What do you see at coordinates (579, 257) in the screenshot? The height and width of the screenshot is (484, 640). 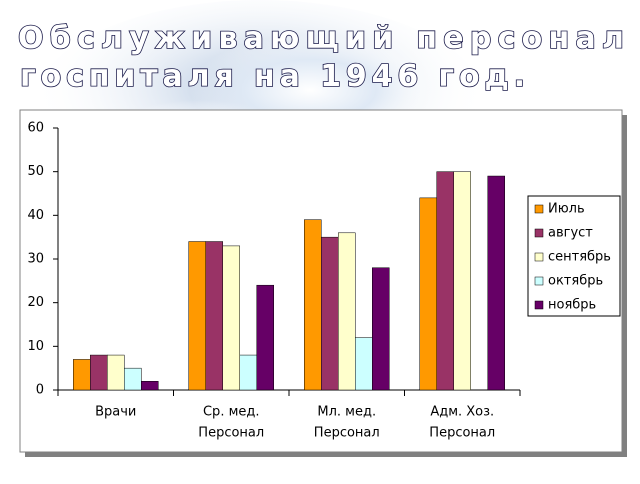 I see `legend-label: сентябрь` at bounding box center [579, 257].